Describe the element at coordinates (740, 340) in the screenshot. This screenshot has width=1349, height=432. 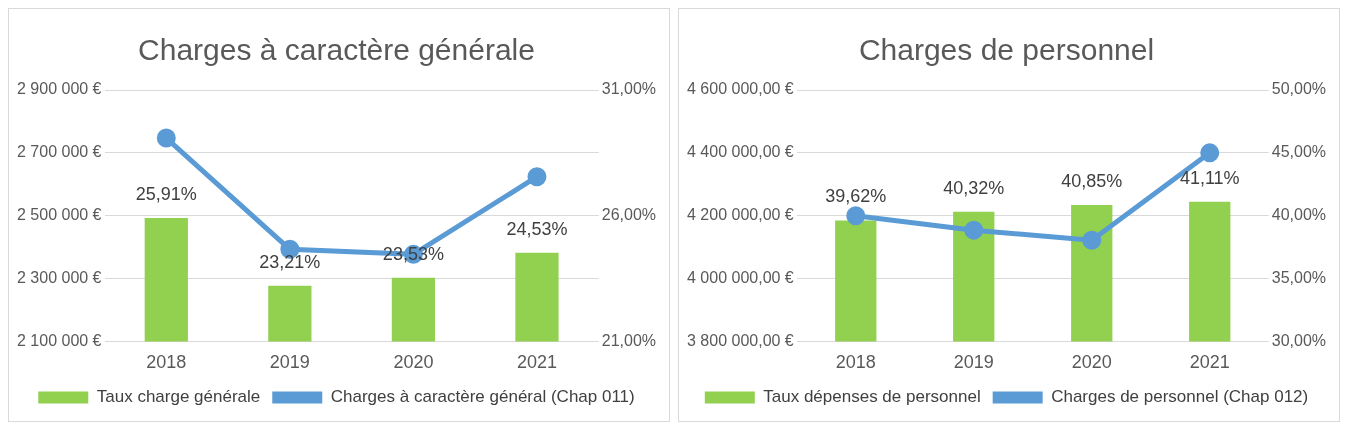
I see `y-tick-label: 3 800 000,00 €` at that location.